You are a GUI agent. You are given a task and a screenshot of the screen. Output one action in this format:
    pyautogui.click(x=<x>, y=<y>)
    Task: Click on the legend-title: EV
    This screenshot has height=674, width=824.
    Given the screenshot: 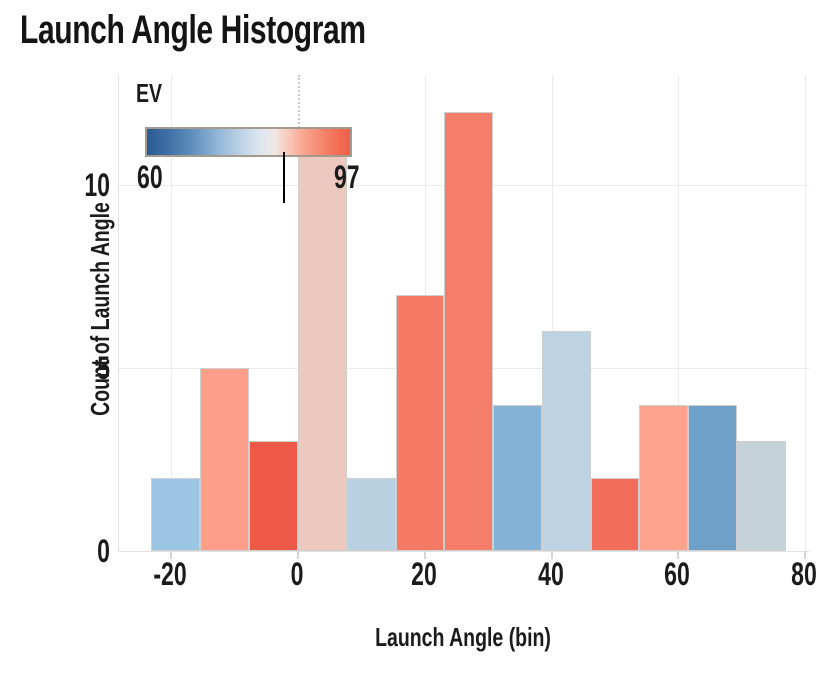 What is the action you would take?
    pyautogui.click(x=149, y=93)
    